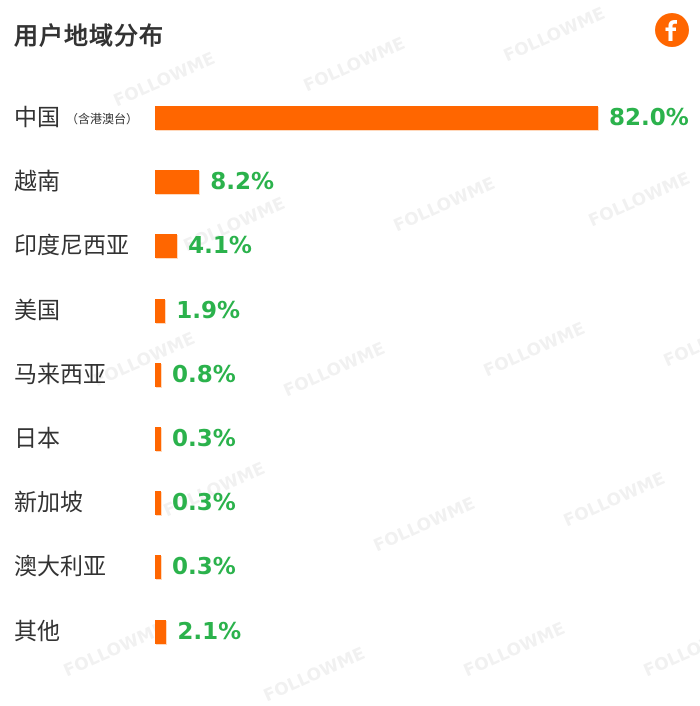  Describe the element at coordinates (204, 374) in the screenshot. I see `data-label: 0.8%` at that location.